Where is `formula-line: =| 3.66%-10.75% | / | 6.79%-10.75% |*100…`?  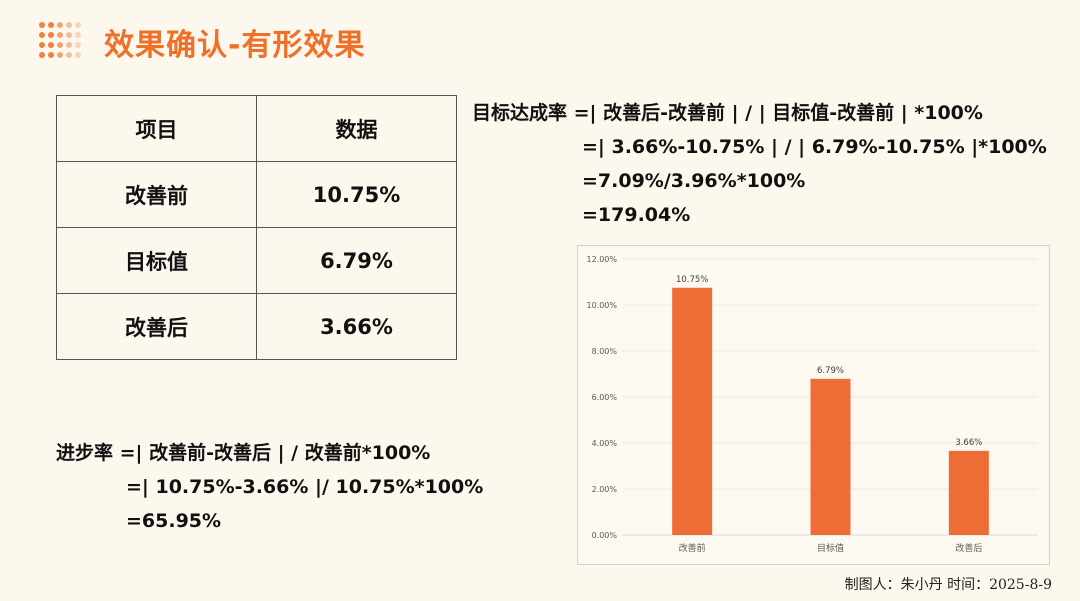 formula-line: =| 3.66%-10.75% | / | 6.79%-10.75% |*100… is located at coordinates (814, 147).